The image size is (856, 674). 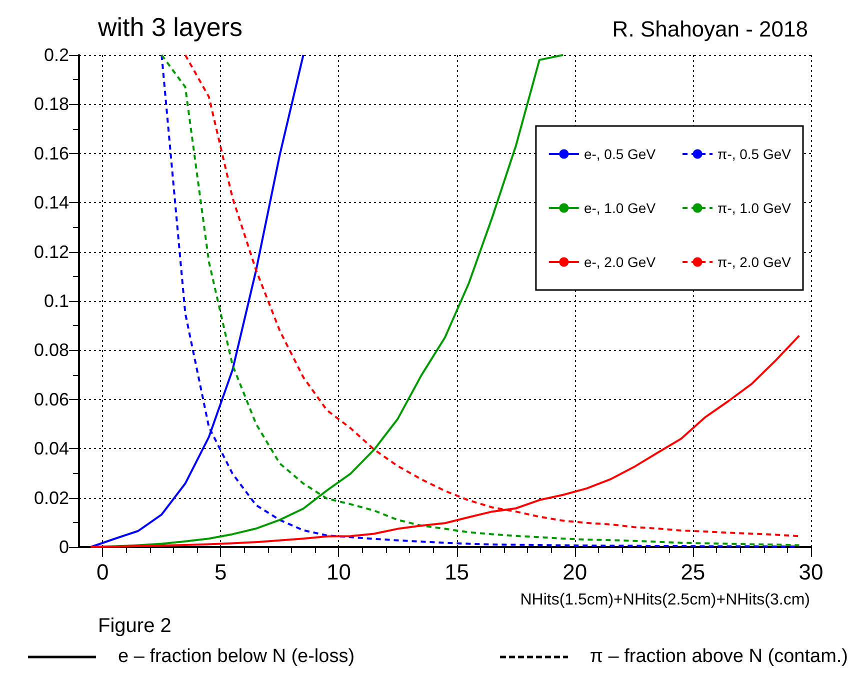 What do you see at coordinates (56, 301) in the screenshot?
I see `y-tick-label: 0.1` at bounding box center [56, 301].